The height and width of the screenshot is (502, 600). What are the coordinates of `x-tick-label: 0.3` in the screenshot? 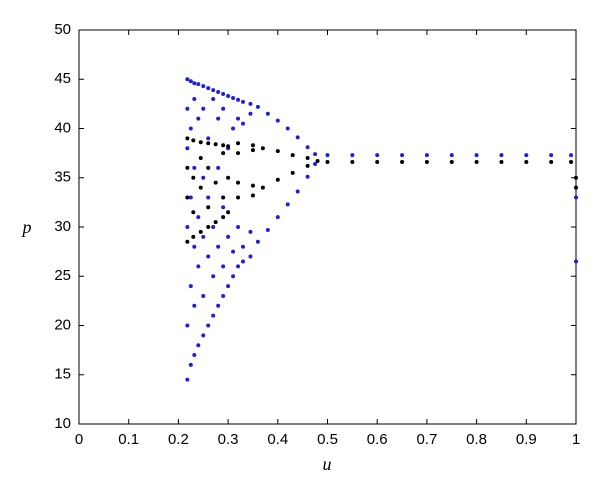 It's located at (228, 439).